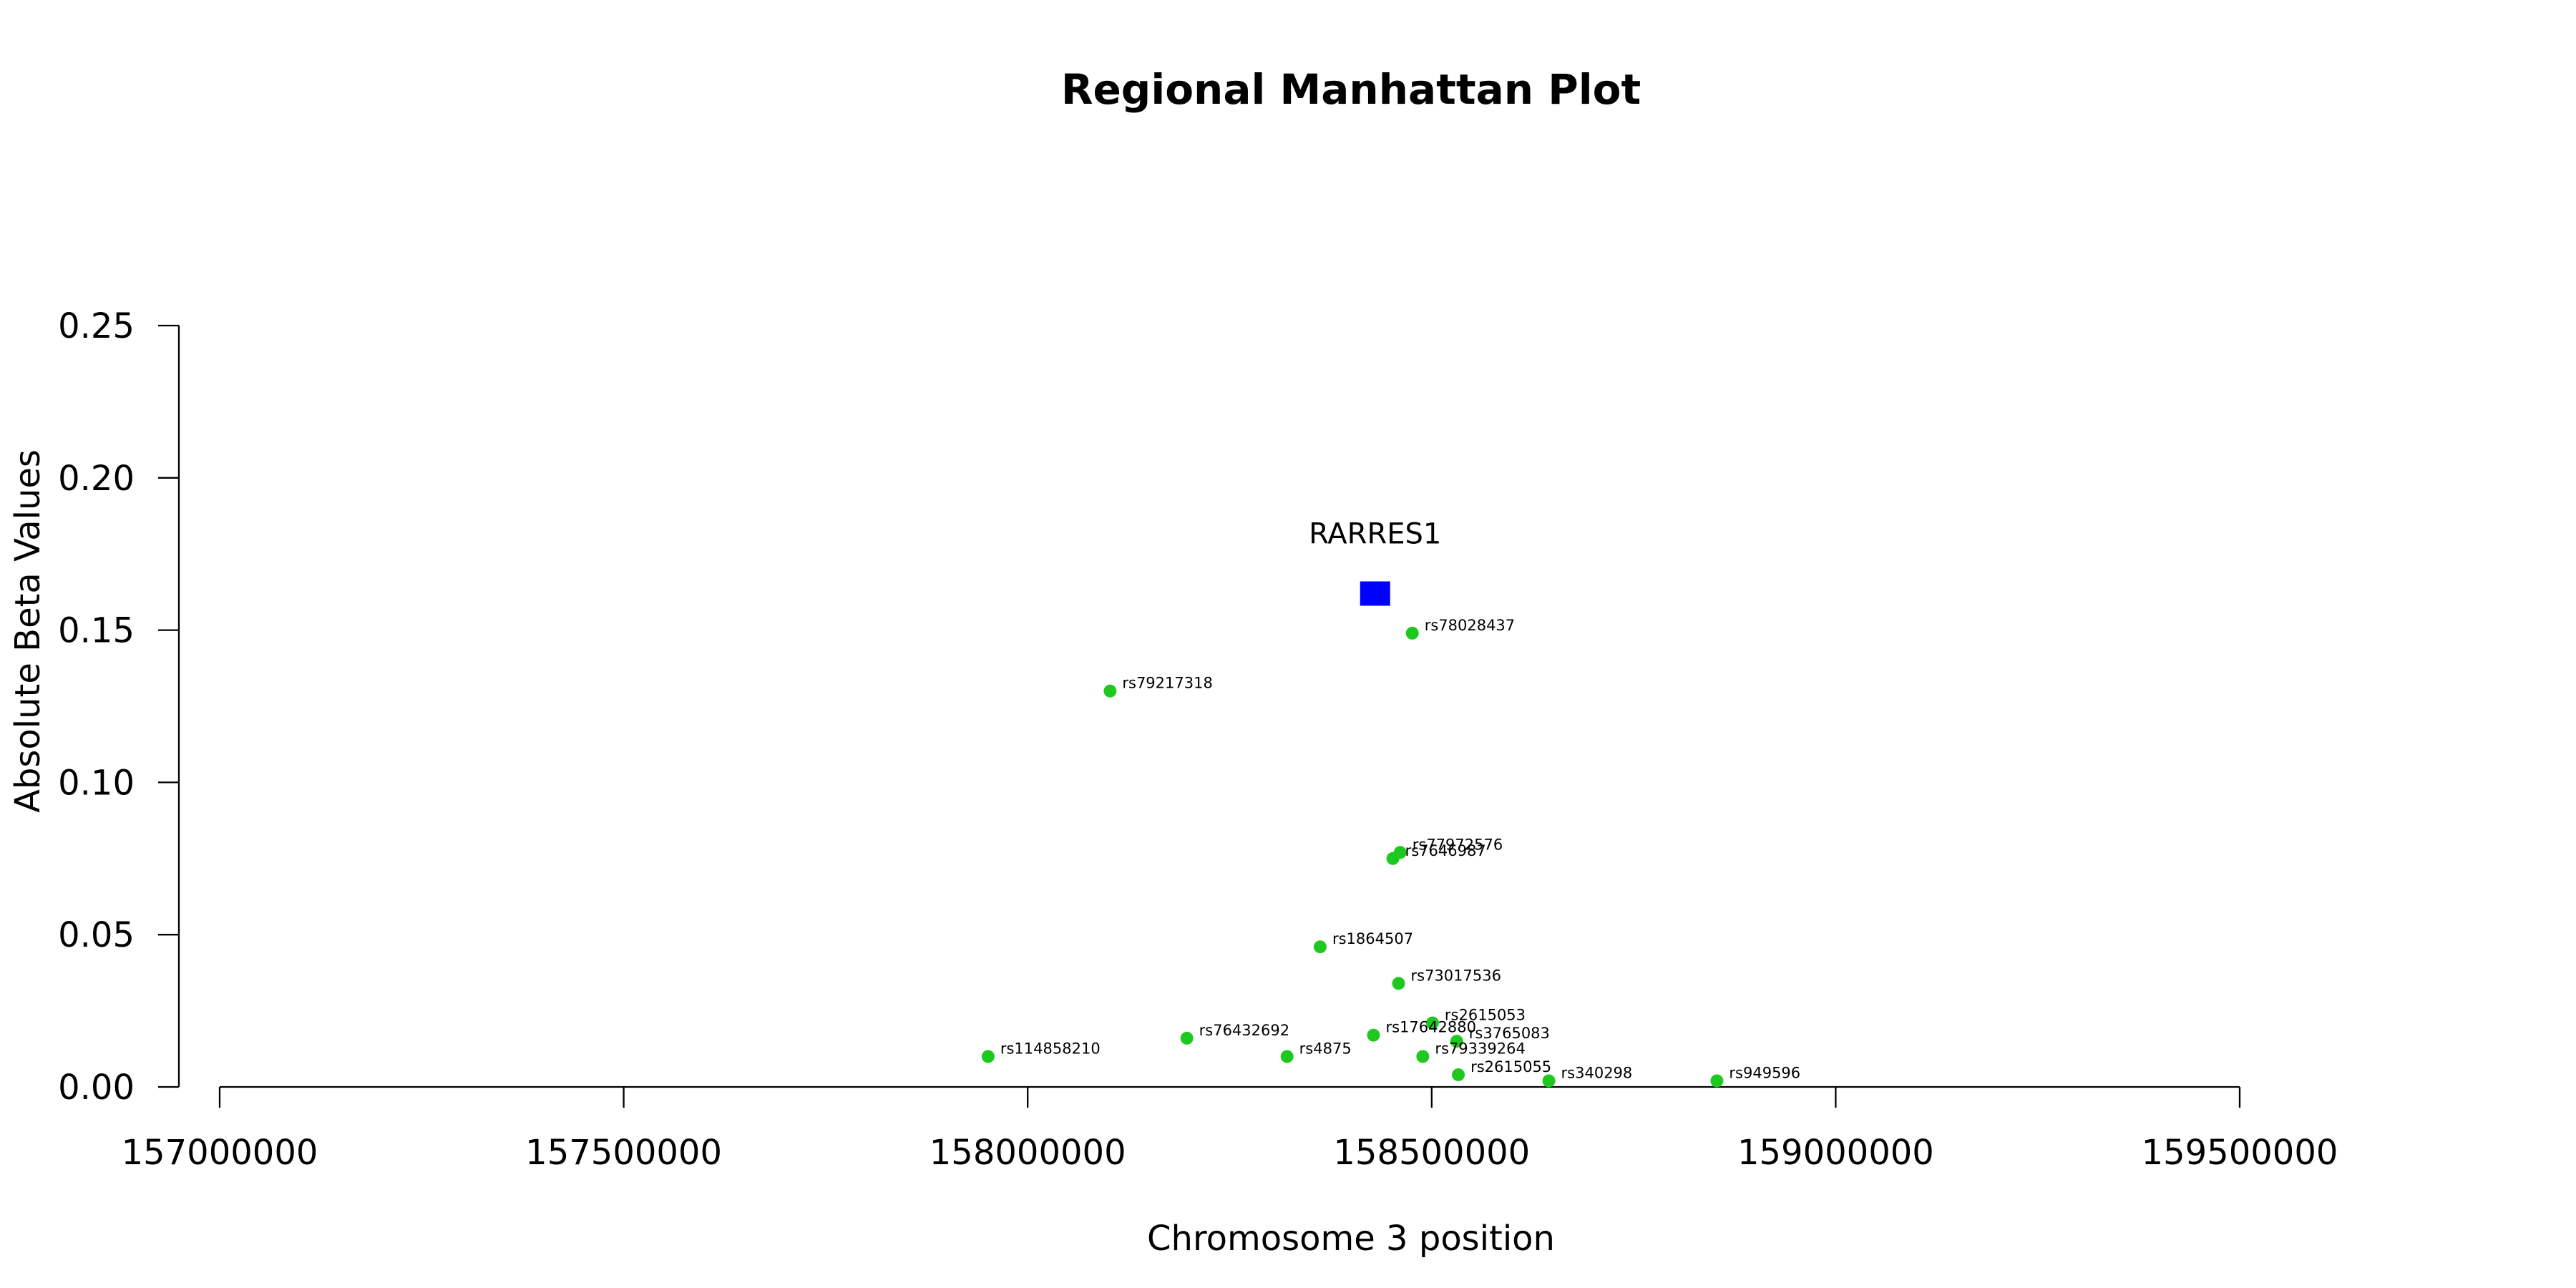 This screenshot has height=1288, width=2576. Describe the element at coordinates (1510, 1066) in the screenshot. I see `snp-label: rs2615055` at that location.